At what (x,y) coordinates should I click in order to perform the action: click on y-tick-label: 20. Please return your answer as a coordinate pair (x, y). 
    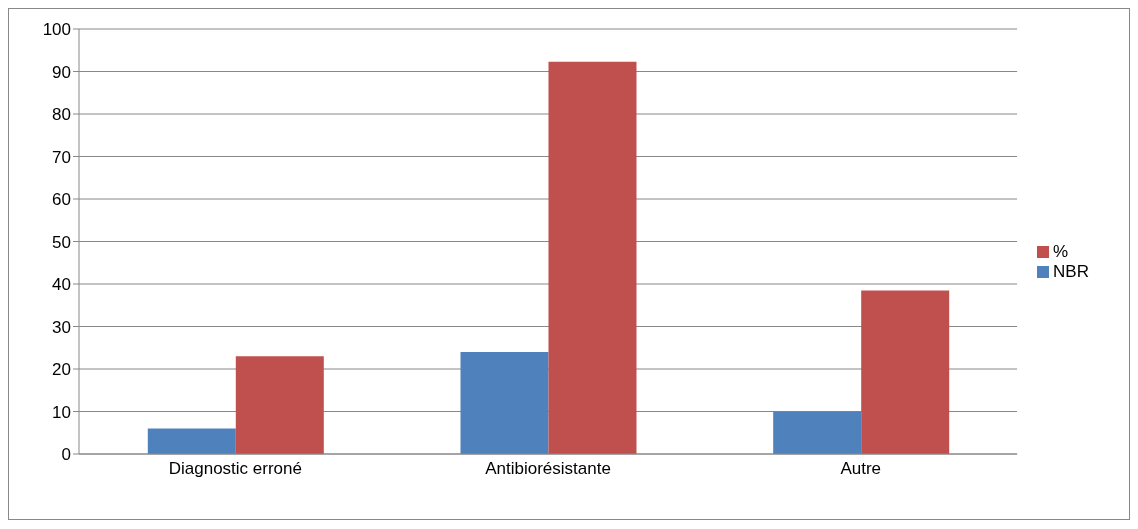
    Looking at the image, I should click on (61, 370).